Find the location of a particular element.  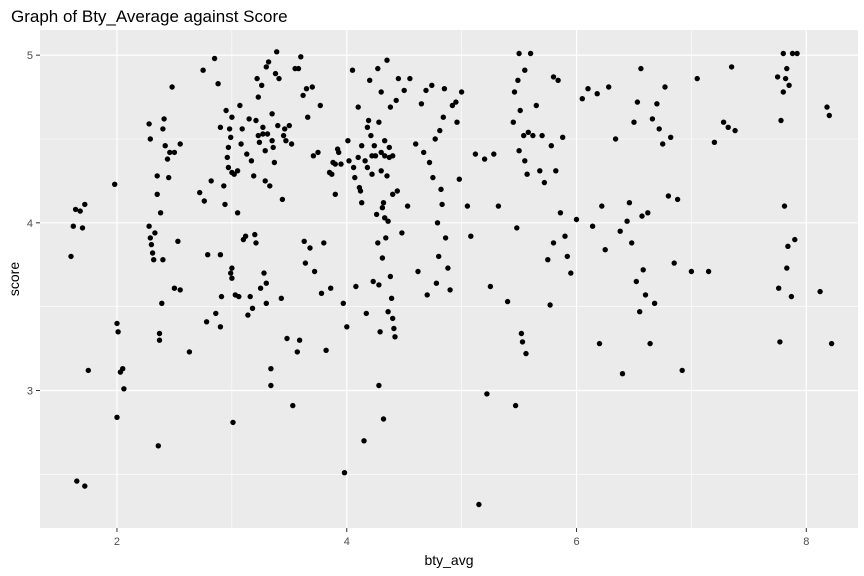

x-axis-title: bty_avg is located at coordinates (448, 560).